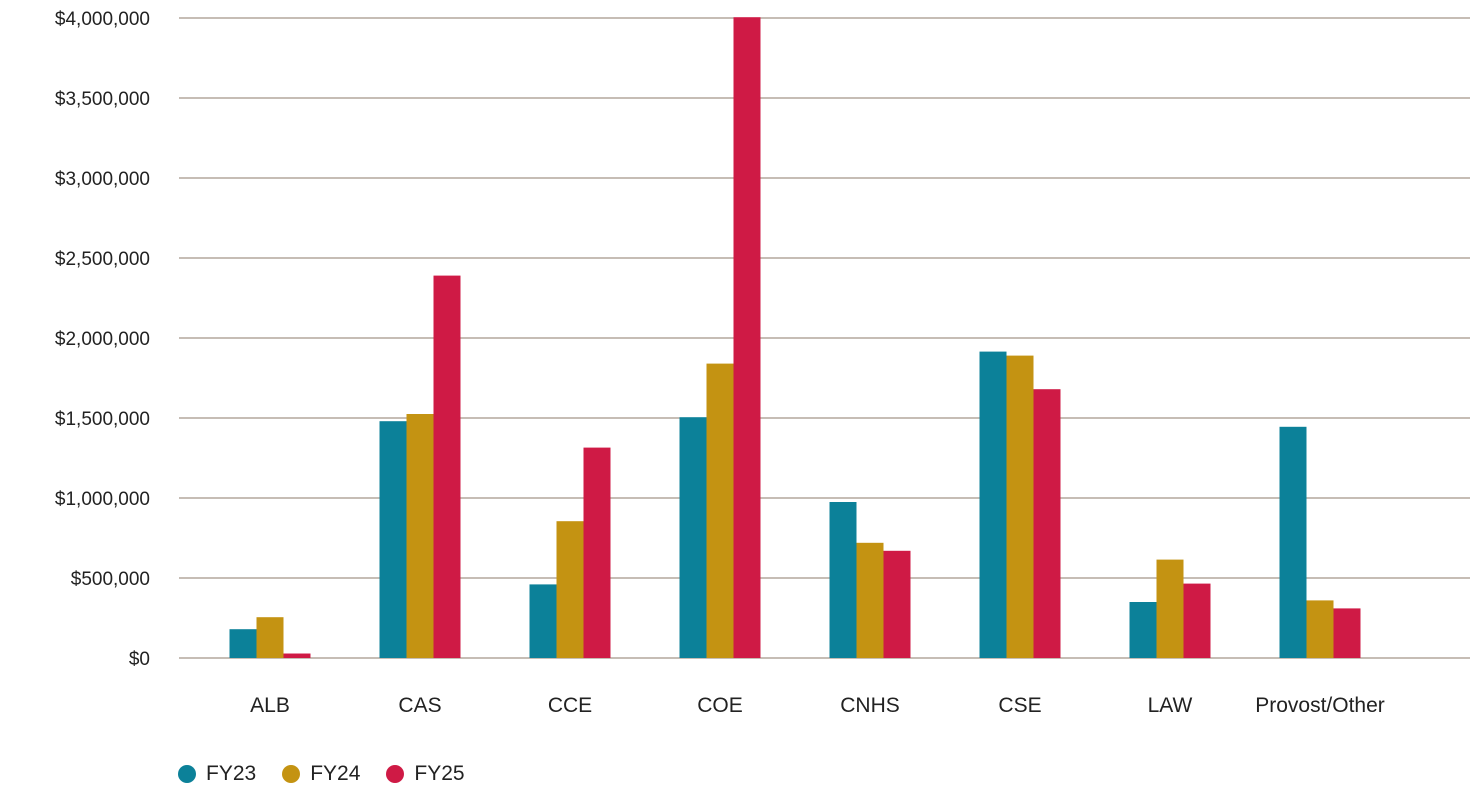 The image size is (1483, 791). What do you see at coordinates (1143, 630) in the screenshot?
I see `bar-fy23-law` at bounding box center [1143, 630].